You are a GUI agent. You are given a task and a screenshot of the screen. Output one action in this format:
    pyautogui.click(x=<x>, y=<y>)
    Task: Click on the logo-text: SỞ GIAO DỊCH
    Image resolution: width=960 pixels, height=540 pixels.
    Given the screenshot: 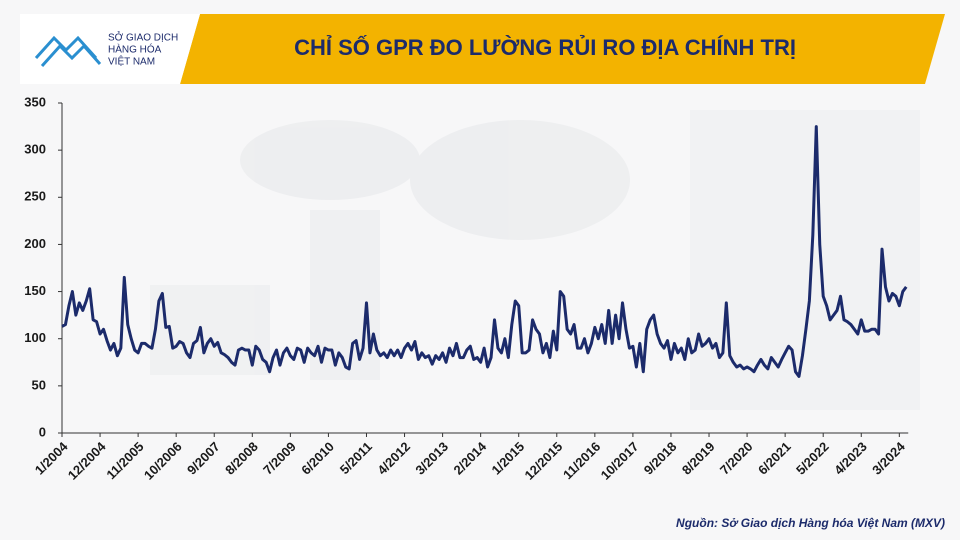 What is the action you would take?
    pyautogui.click(x=143, y=37)
    